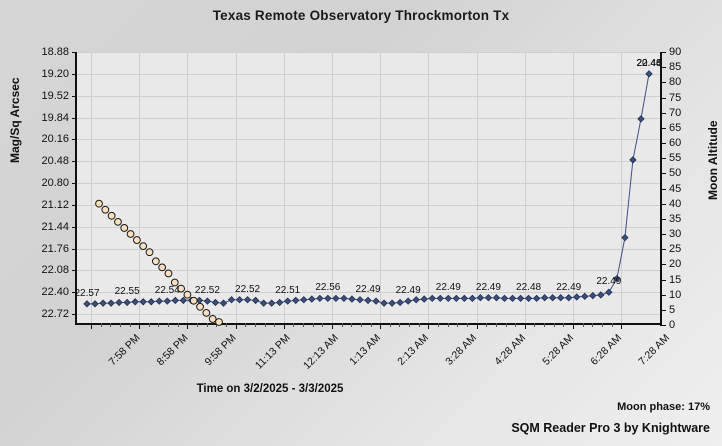  I want to click on x-tick-label: 4:28 AM, so click(509, 350).